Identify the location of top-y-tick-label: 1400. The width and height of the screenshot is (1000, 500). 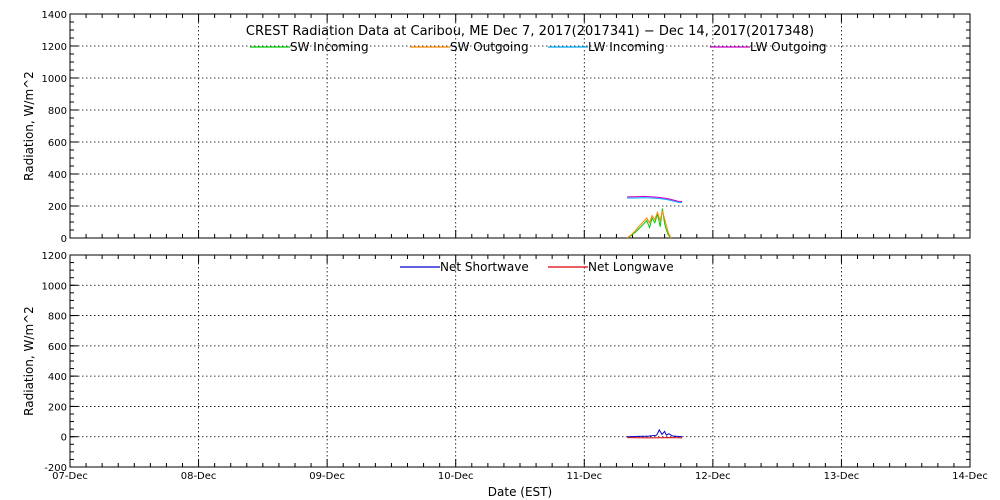
(54, 15).